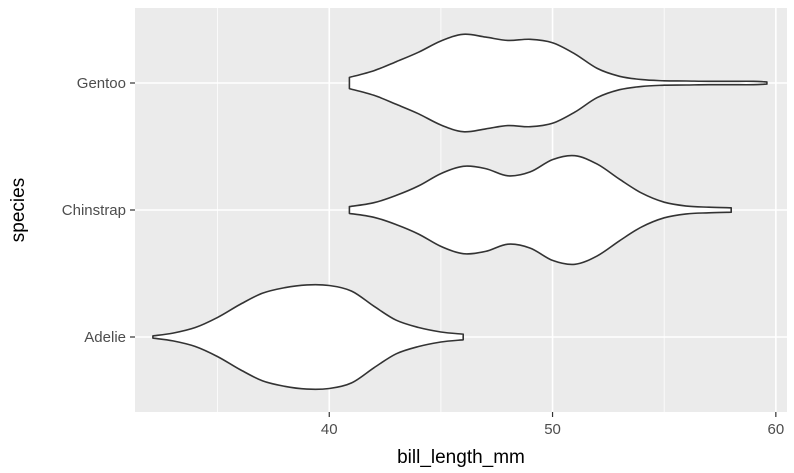  I want to click on y-axis: Adelie Chinstrap Gentoo, so click(98, 210).